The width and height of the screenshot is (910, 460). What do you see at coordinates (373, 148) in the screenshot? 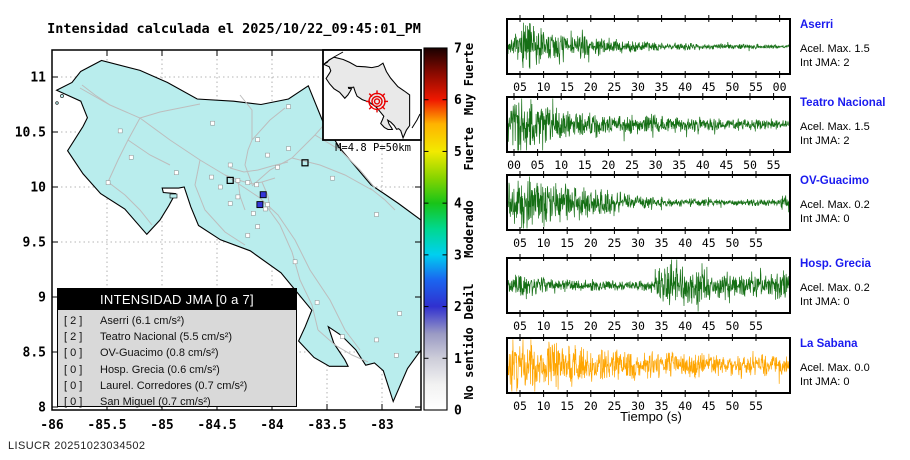
I see `magnitude-depth-caption: M=4.8 P=50km` at bounding box center [373, 148].